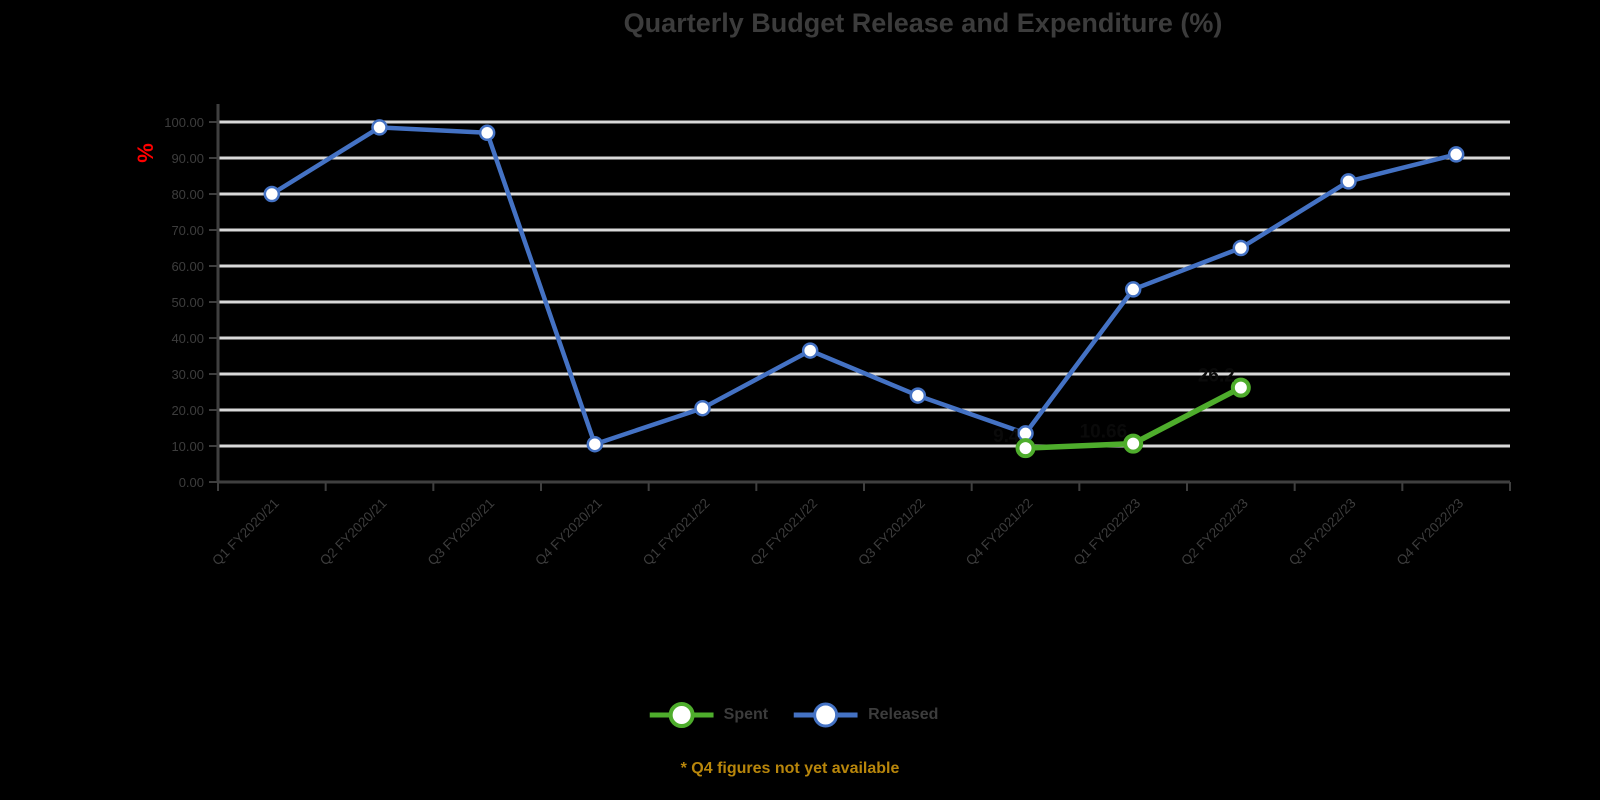  What do you see at coordinates (826, 715) in the screenshot?
I see `legend-marker-blue-icon` at bounding box center [826, 715].